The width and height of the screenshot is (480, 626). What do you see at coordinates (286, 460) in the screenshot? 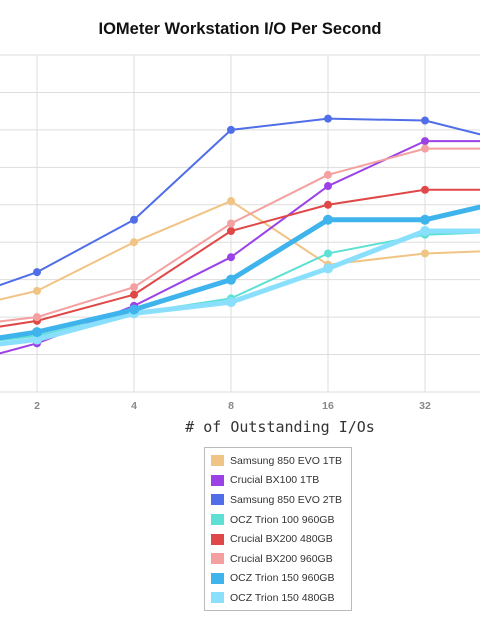
I see `legend-label: Samsung 850 EVO 1TB` at bounding box center [286, 460].